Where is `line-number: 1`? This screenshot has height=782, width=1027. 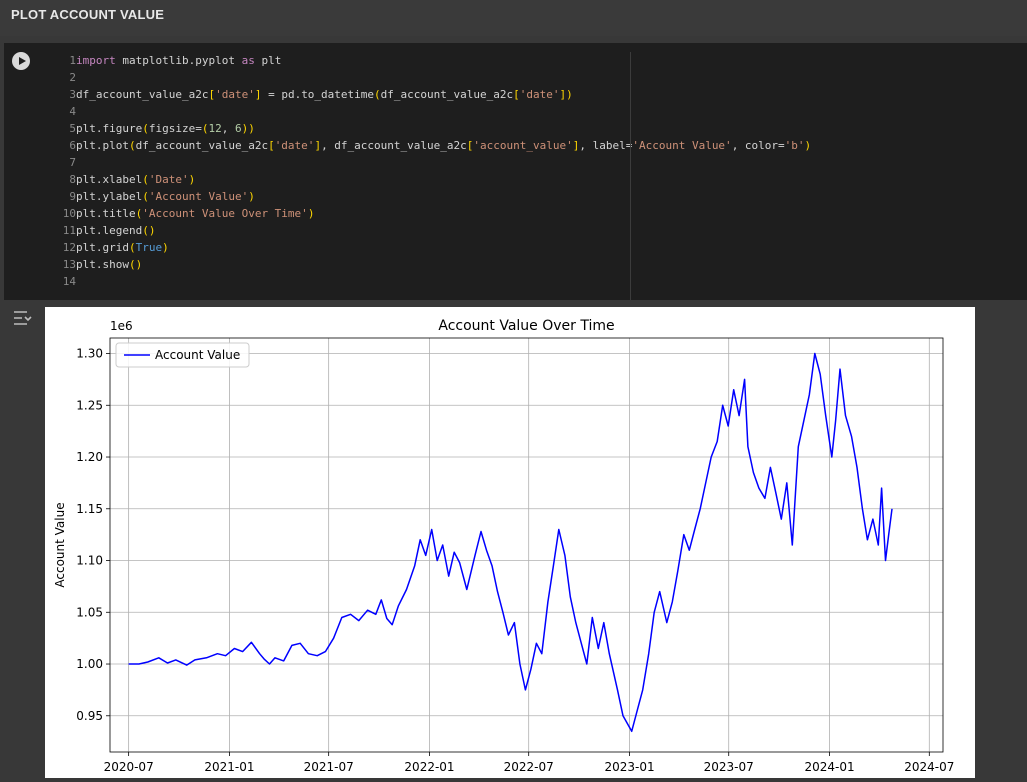
line-number: 1 is located at coordinates (72, 60).